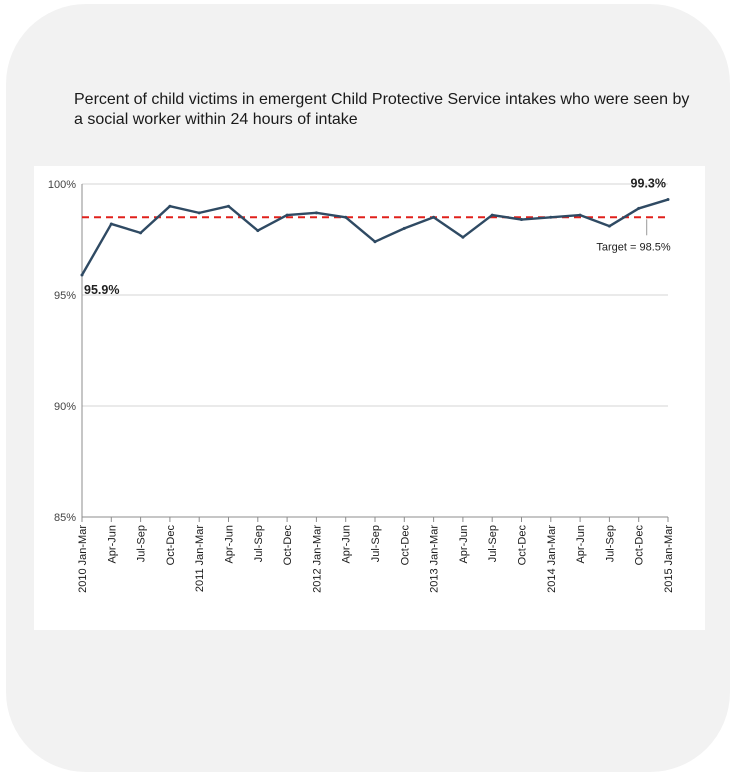 This screenshot has width=731, height=772. Describe the element at coordinates (633, 247) in the screenshot. I see `target-label: Target = 98.5%` at that location.